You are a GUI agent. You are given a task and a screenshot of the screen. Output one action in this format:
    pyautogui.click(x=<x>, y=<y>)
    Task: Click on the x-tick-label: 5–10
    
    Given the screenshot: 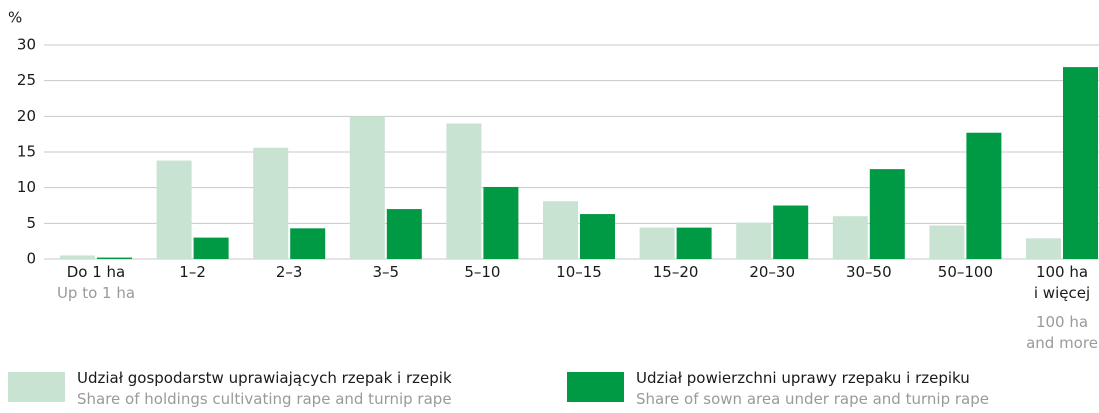 What is the action you would take?
    pyautogui.click(x=482, y=272)
    